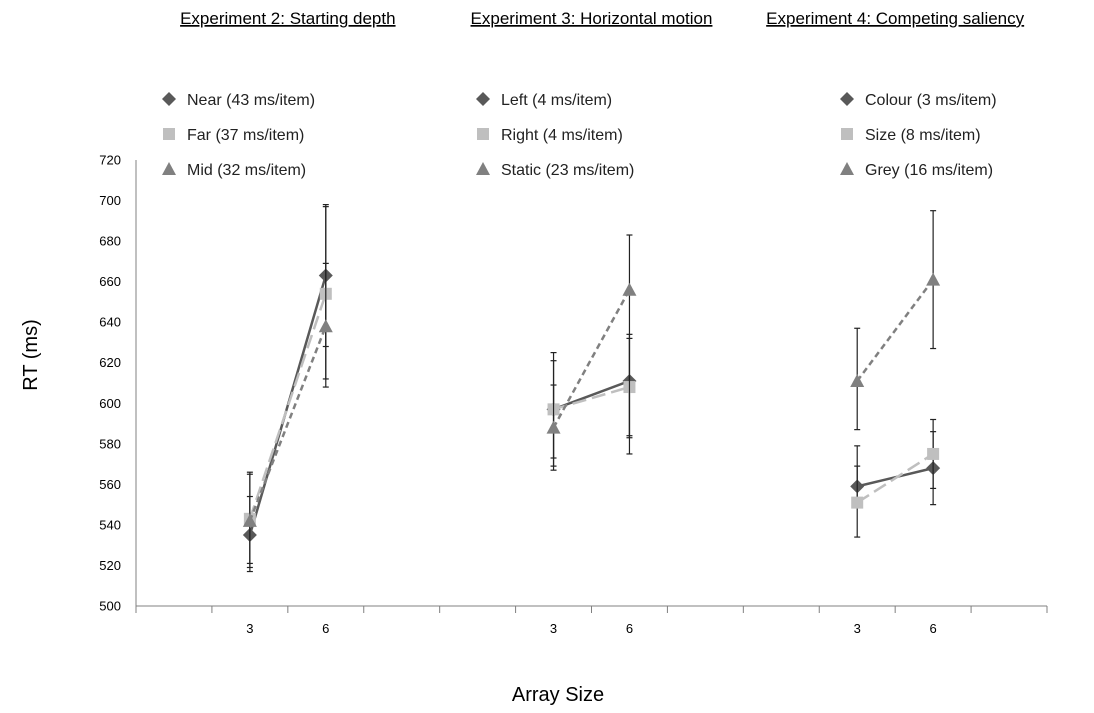  What do you see at coordinates (110, 160) in the screenshot?
I see `y-tick-label: 720` at bounding box center [110, 160].